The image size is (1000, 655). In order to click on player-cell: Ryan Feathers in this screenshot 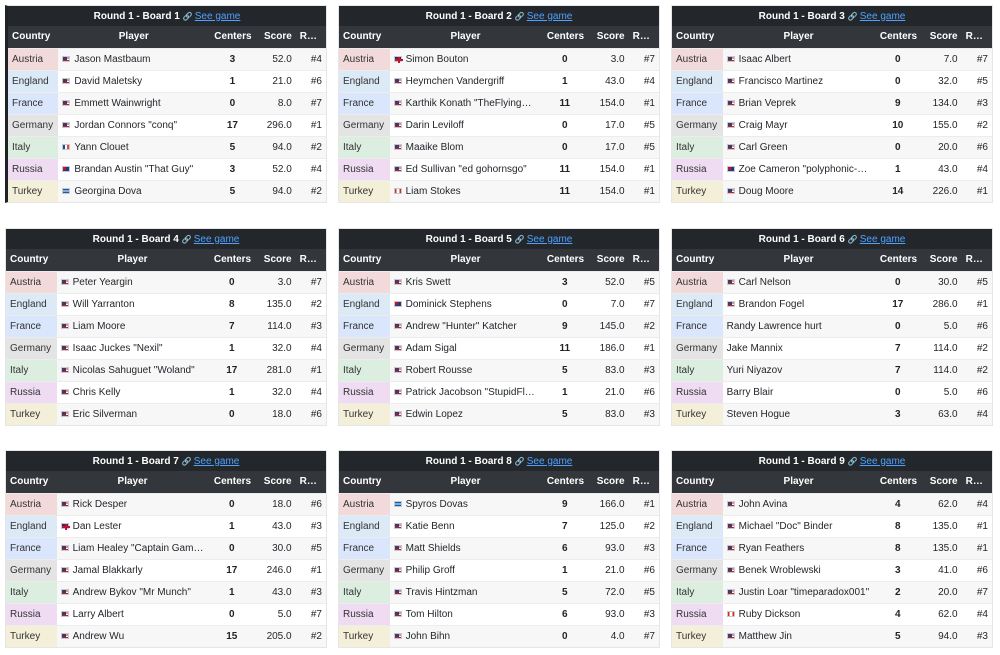, I will do `click(798, 547)`.